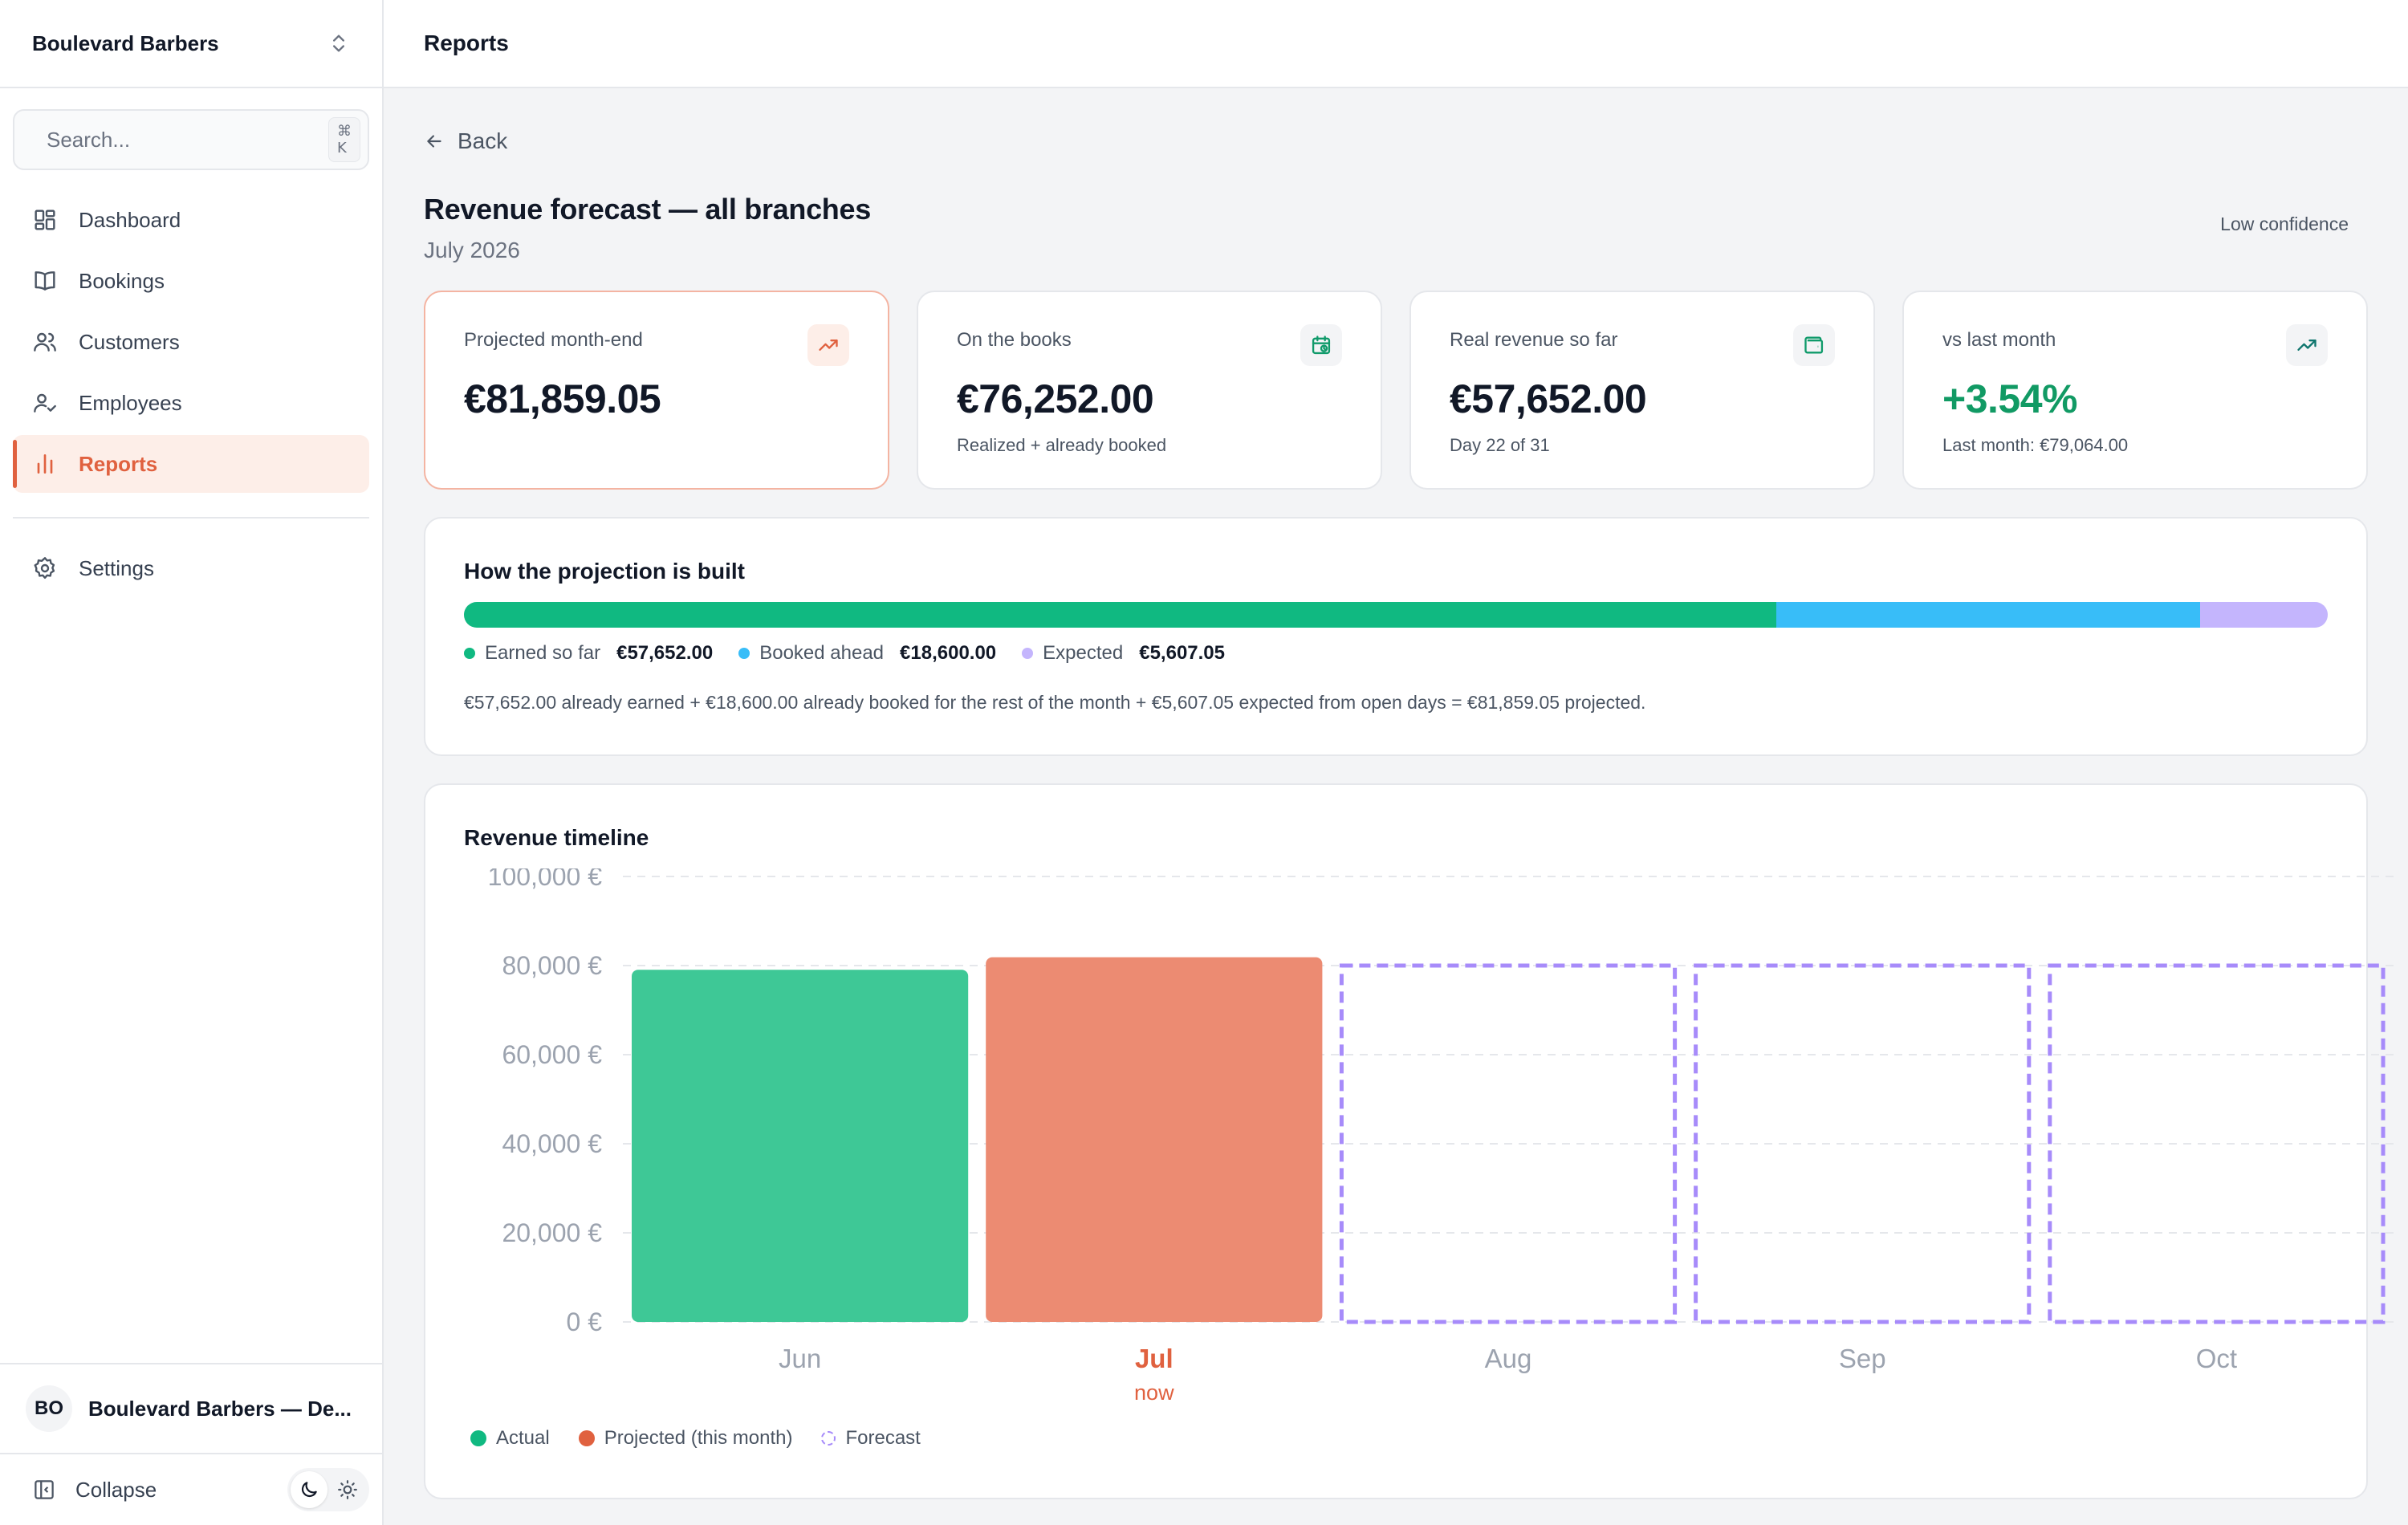 This screenshot has height=1525, width=2408. I want to click on back-label: Back, so click(483, 141).